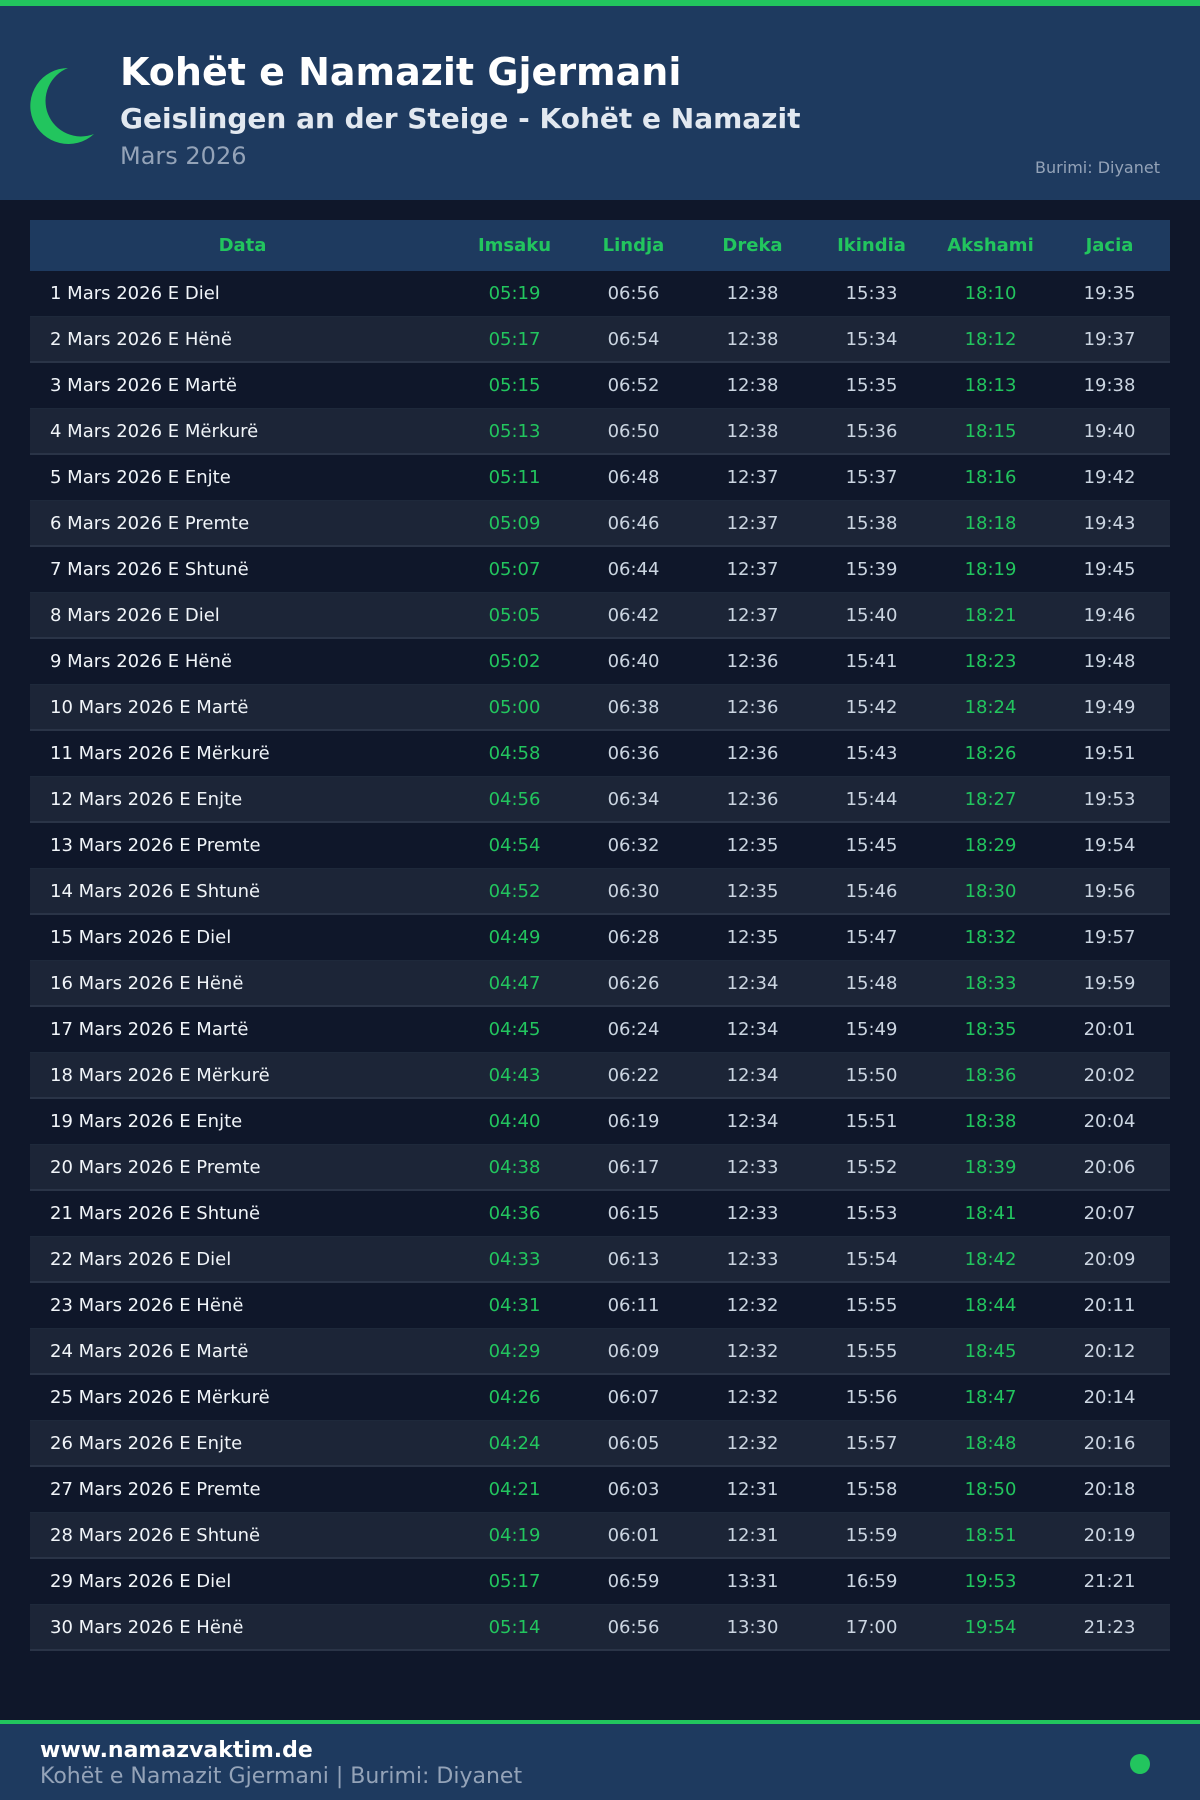  Describe the element at coordinates (752, 1535) in the screenshot. I see `cell-dreka: 12:31` at that location.